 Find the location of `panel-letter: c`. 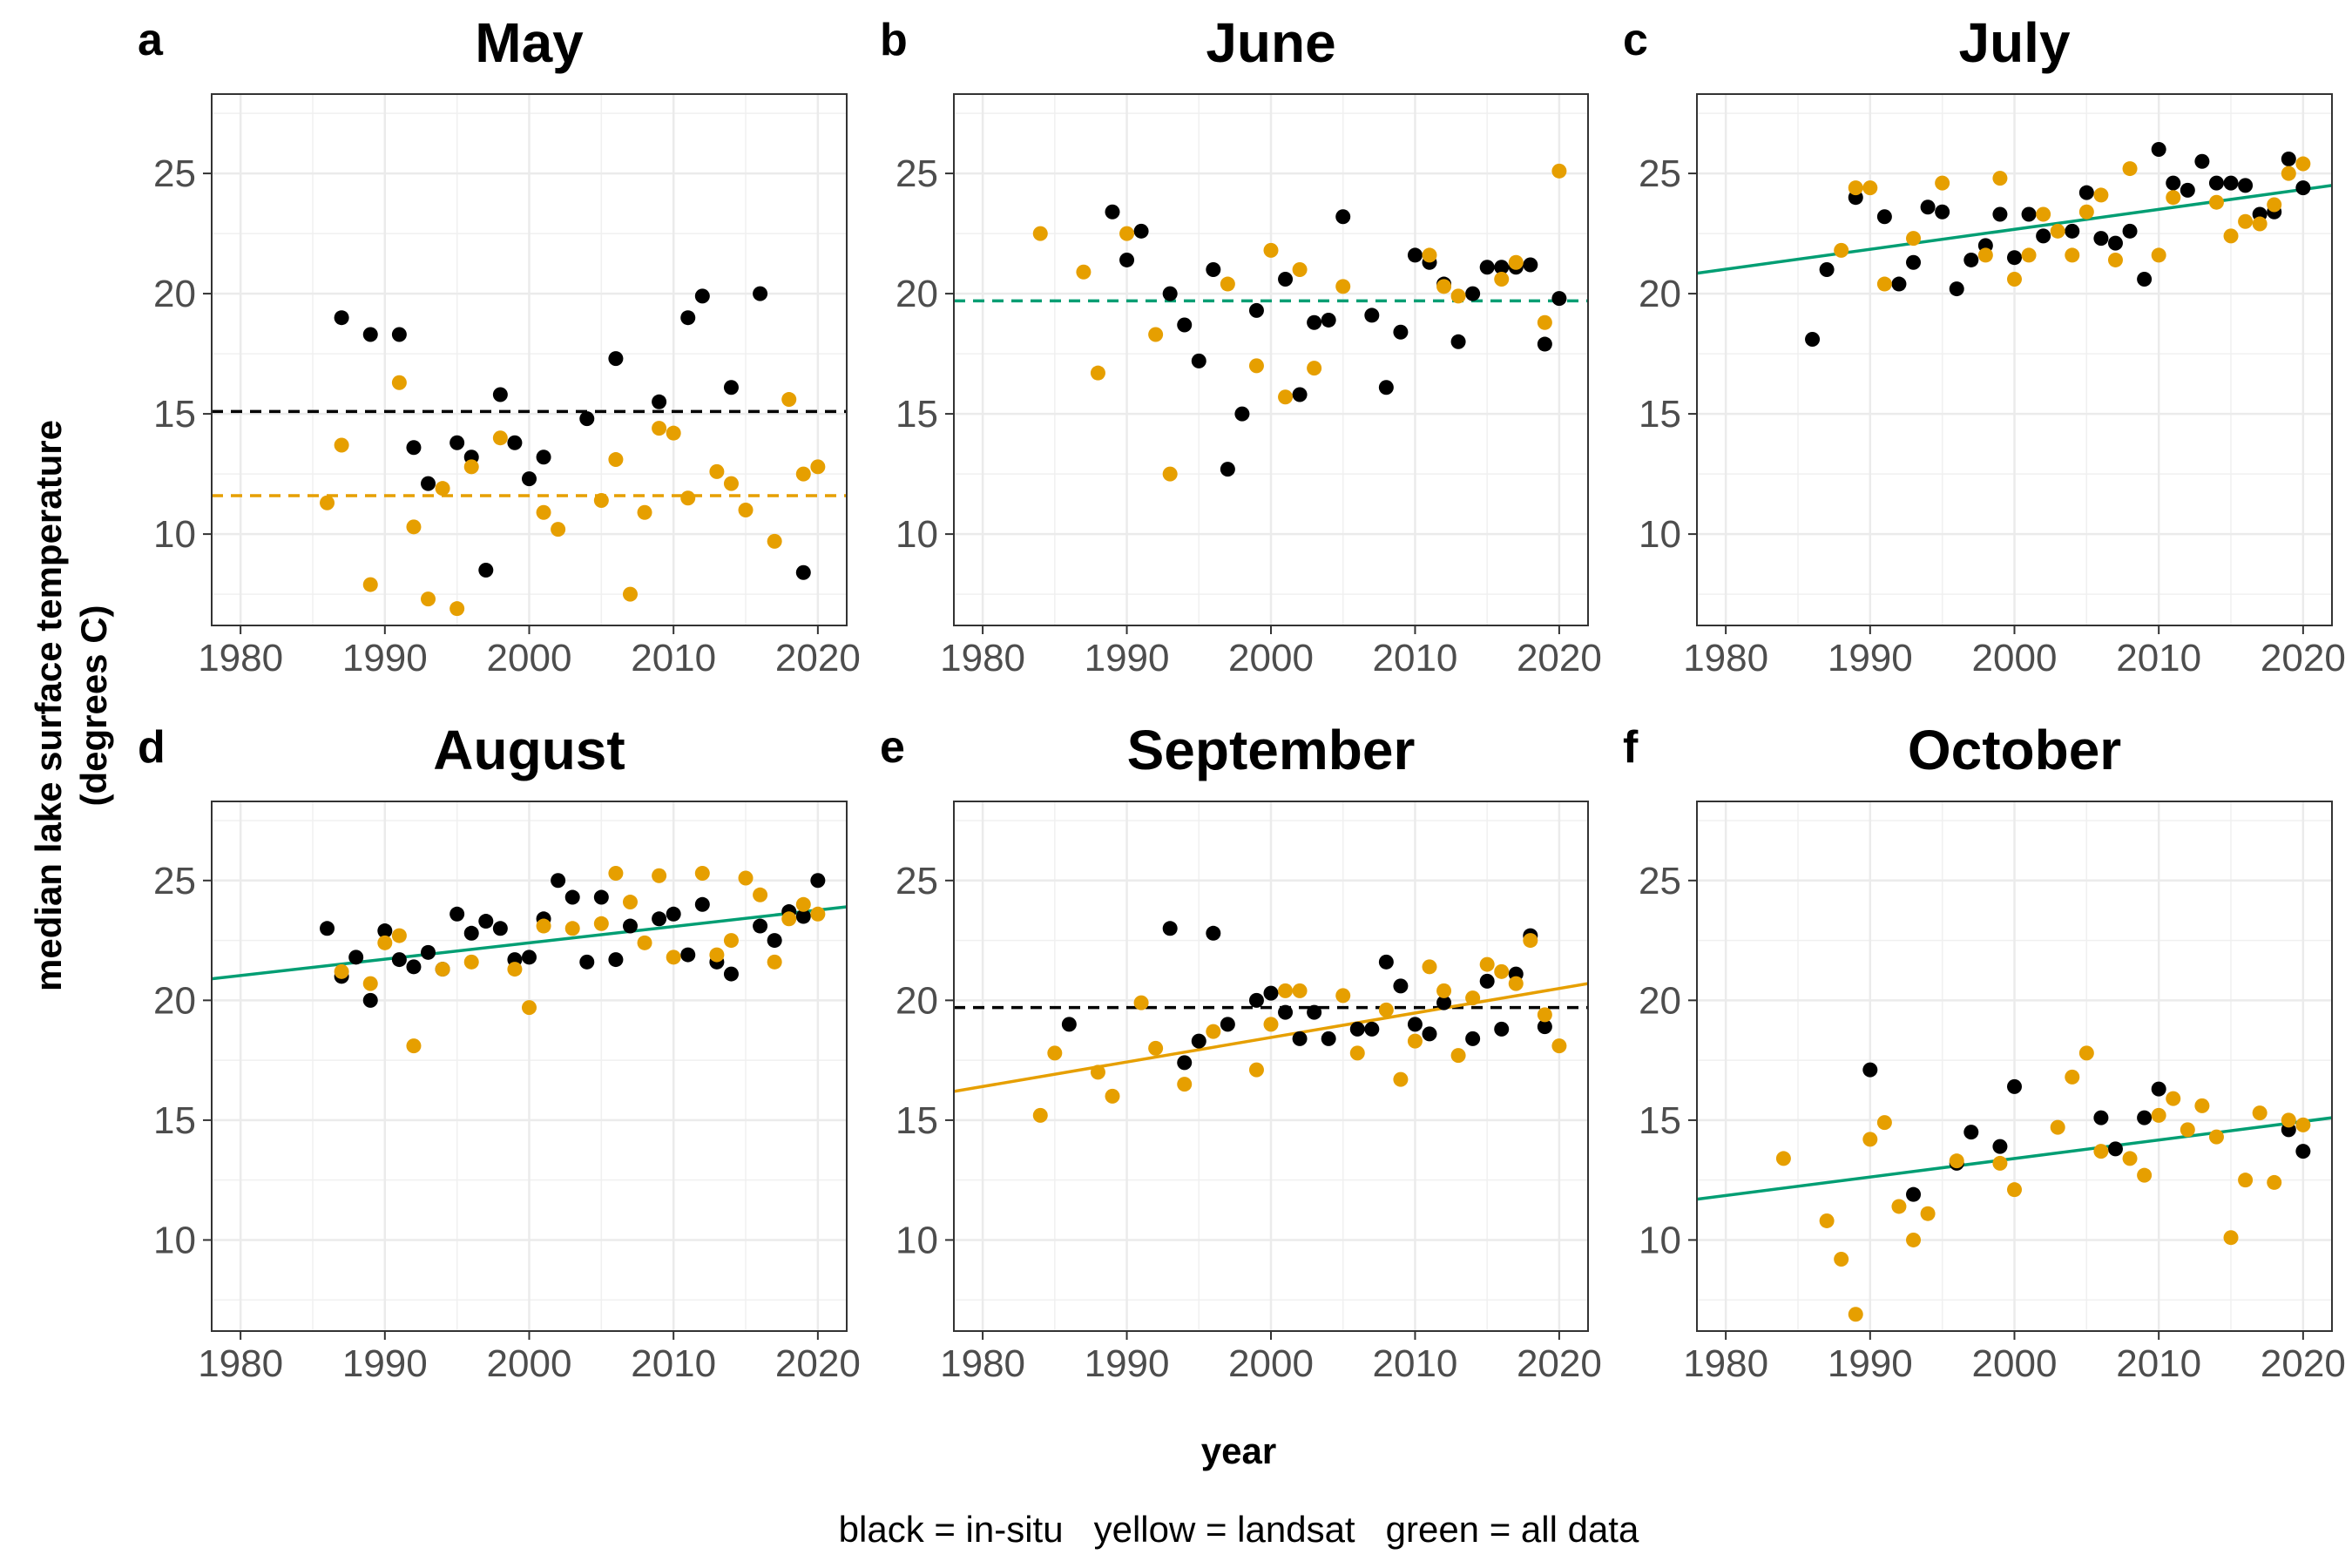

panel-letter: c is located at coordinates (1635, 40).